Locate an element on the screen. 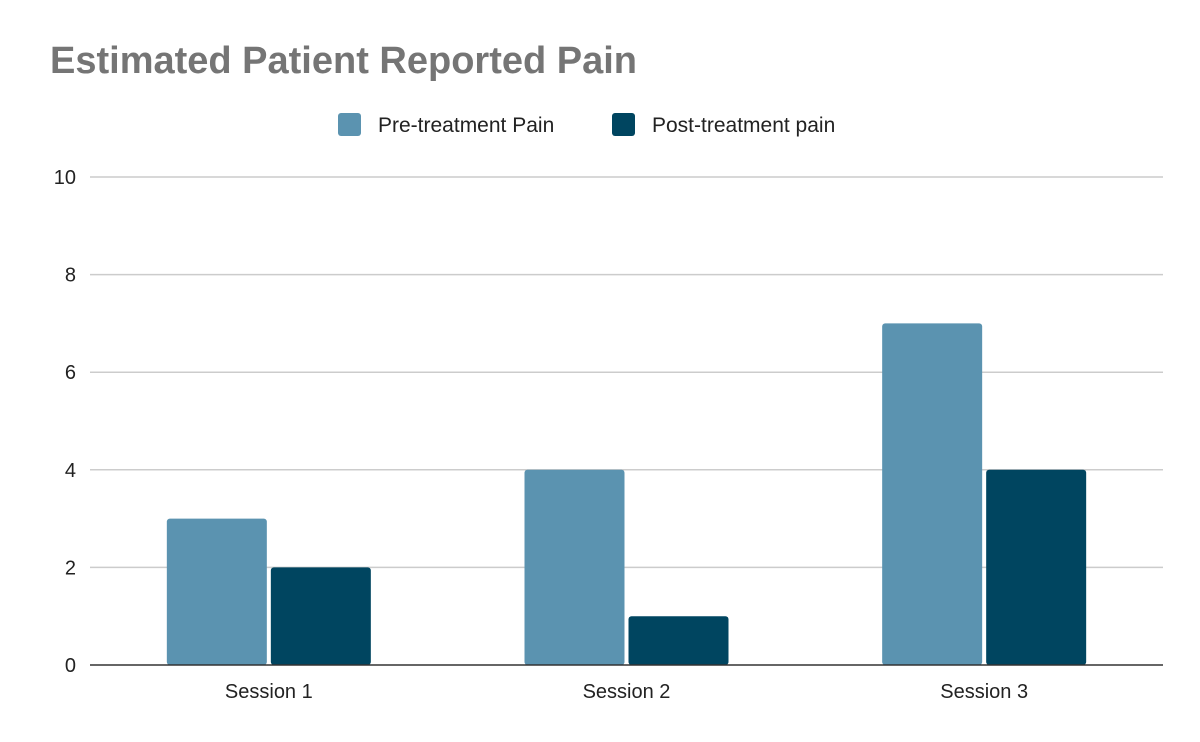 This screenshot has width=1200, height=742. legend: Pre-treatment Pain Post-treatment pain is located at coordinates (586, 125).